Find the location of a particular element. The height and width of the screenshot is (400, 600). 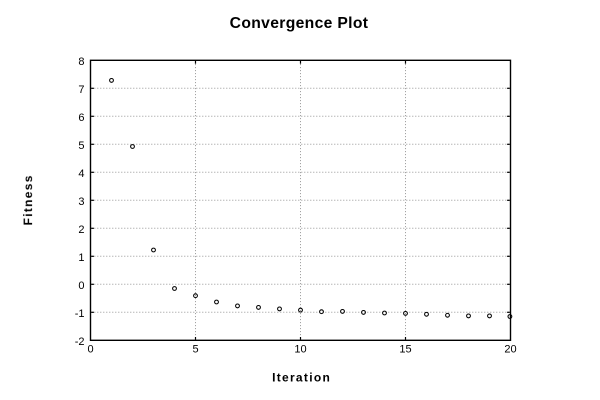

svg-text: Iteration is located at coordinates (301, 377).